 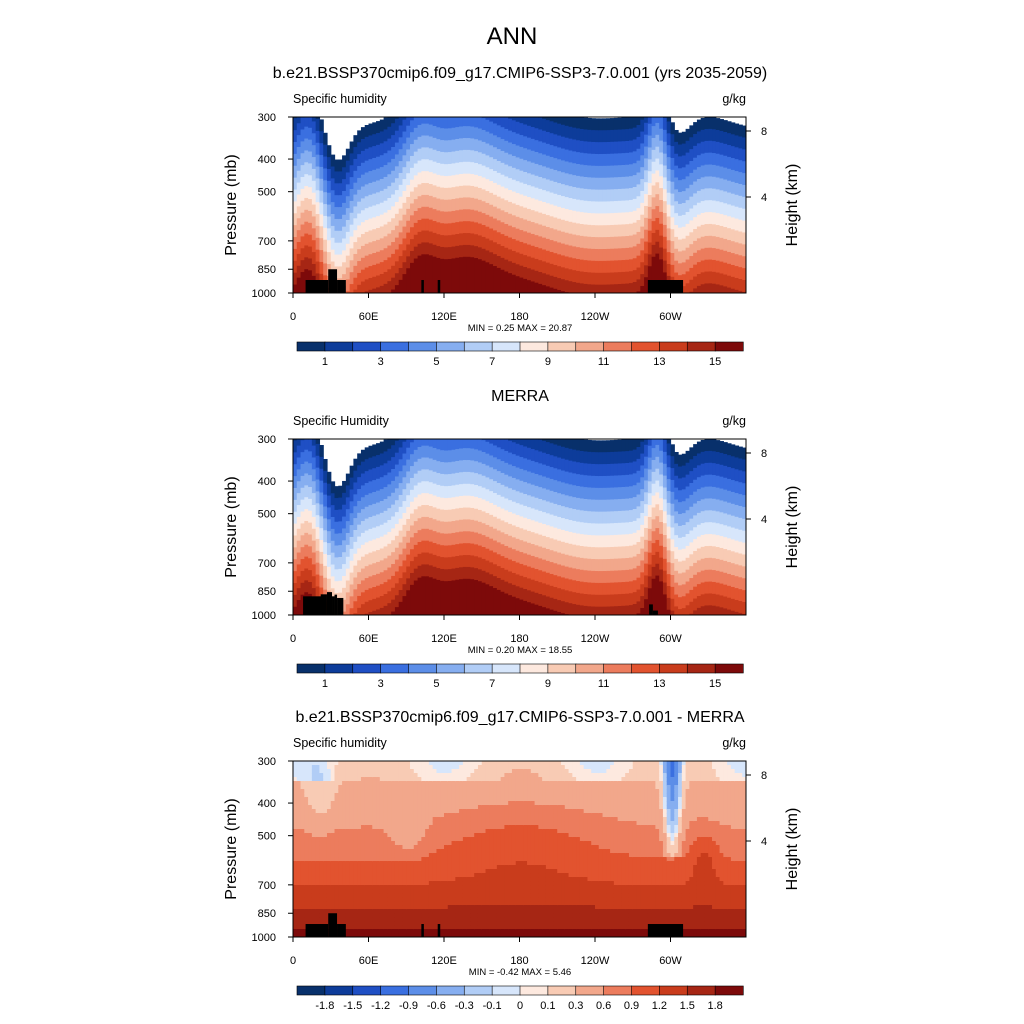 What do you see at coordinates (492, 1006) in the screenshot?
I see `colorbar-label: -0.1` at bounding box center [492, 1006].